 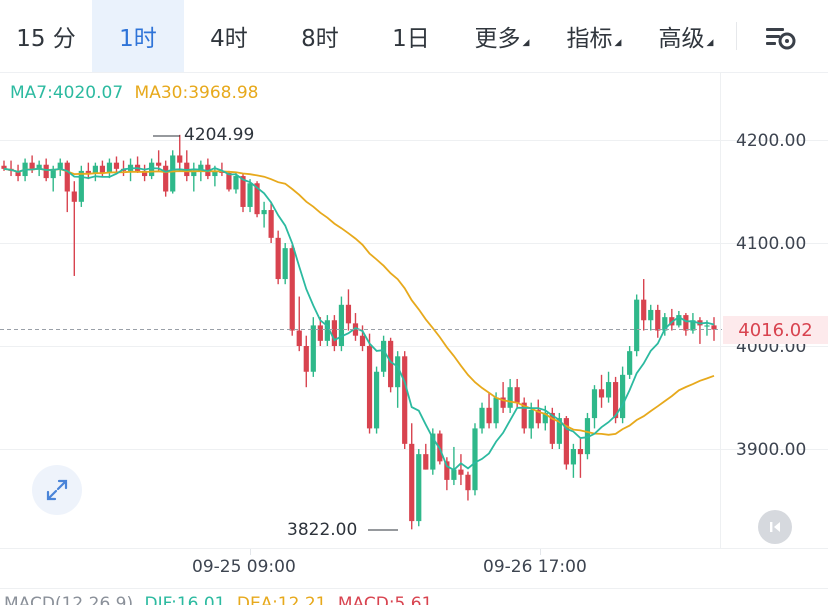 I want to click on price-axis-divider, so click(x=720, y=310).